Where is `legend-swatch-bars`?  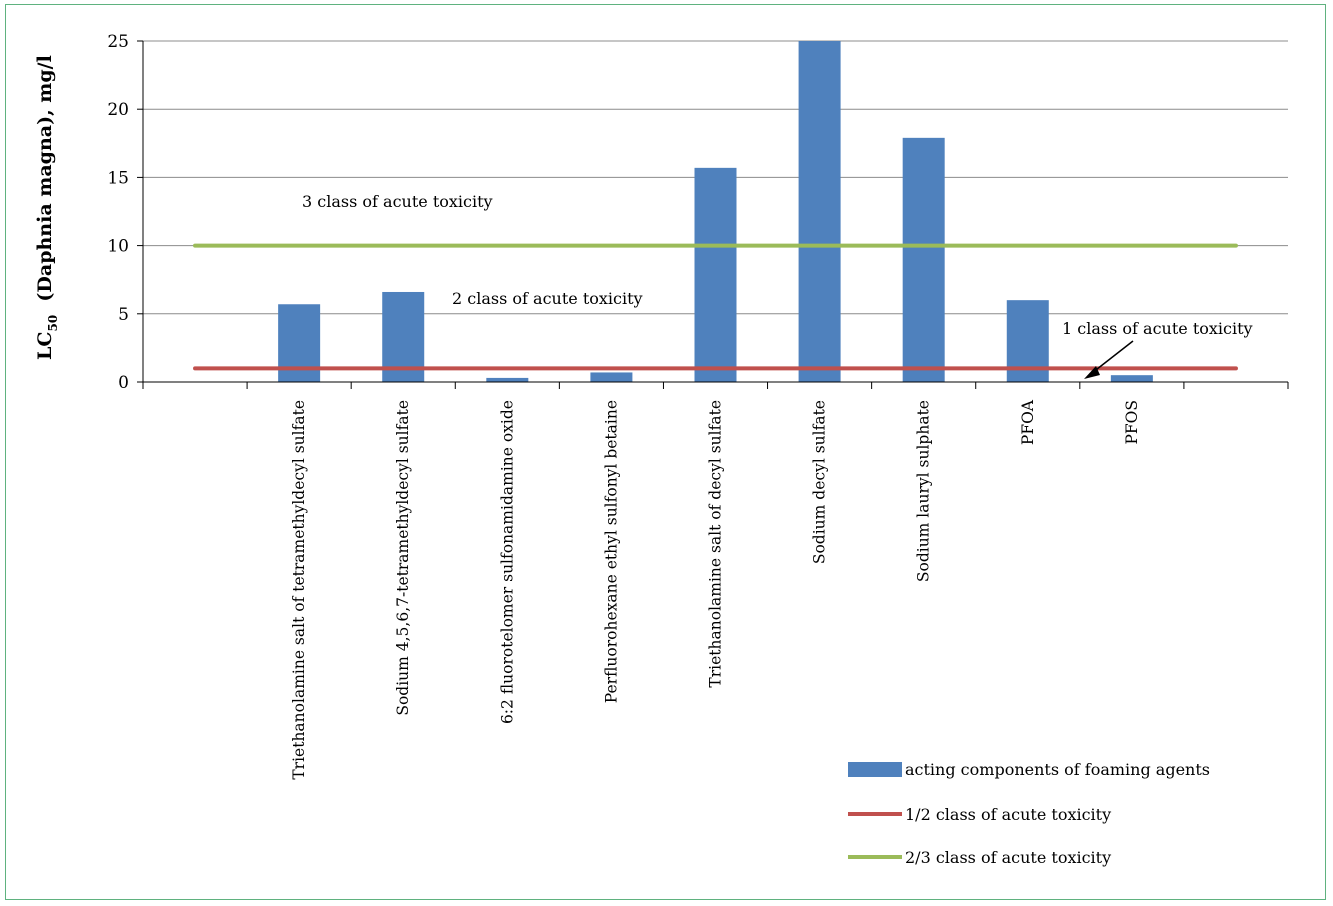 legend-swatch-bars is located at coordinates (875, 769).